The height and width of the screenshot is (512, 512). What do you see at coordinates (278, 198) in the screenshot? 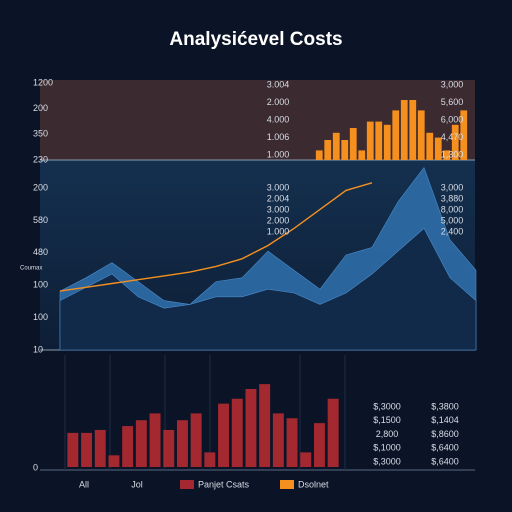
I see `mid-label: 2.004` at bounding box center [278, 198].